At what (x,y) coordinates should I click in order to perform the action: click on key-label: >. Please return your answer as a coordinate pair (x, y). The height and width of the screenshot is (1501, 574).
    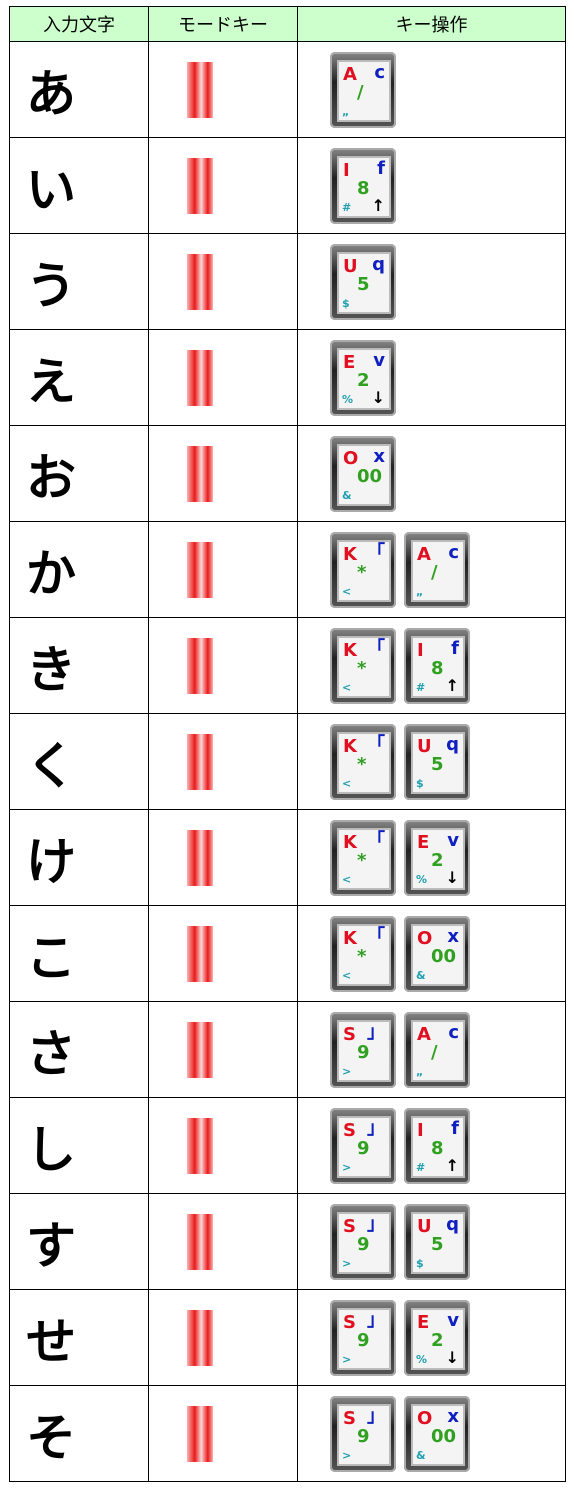
    Looking at the image, I should click on (347, 1167).